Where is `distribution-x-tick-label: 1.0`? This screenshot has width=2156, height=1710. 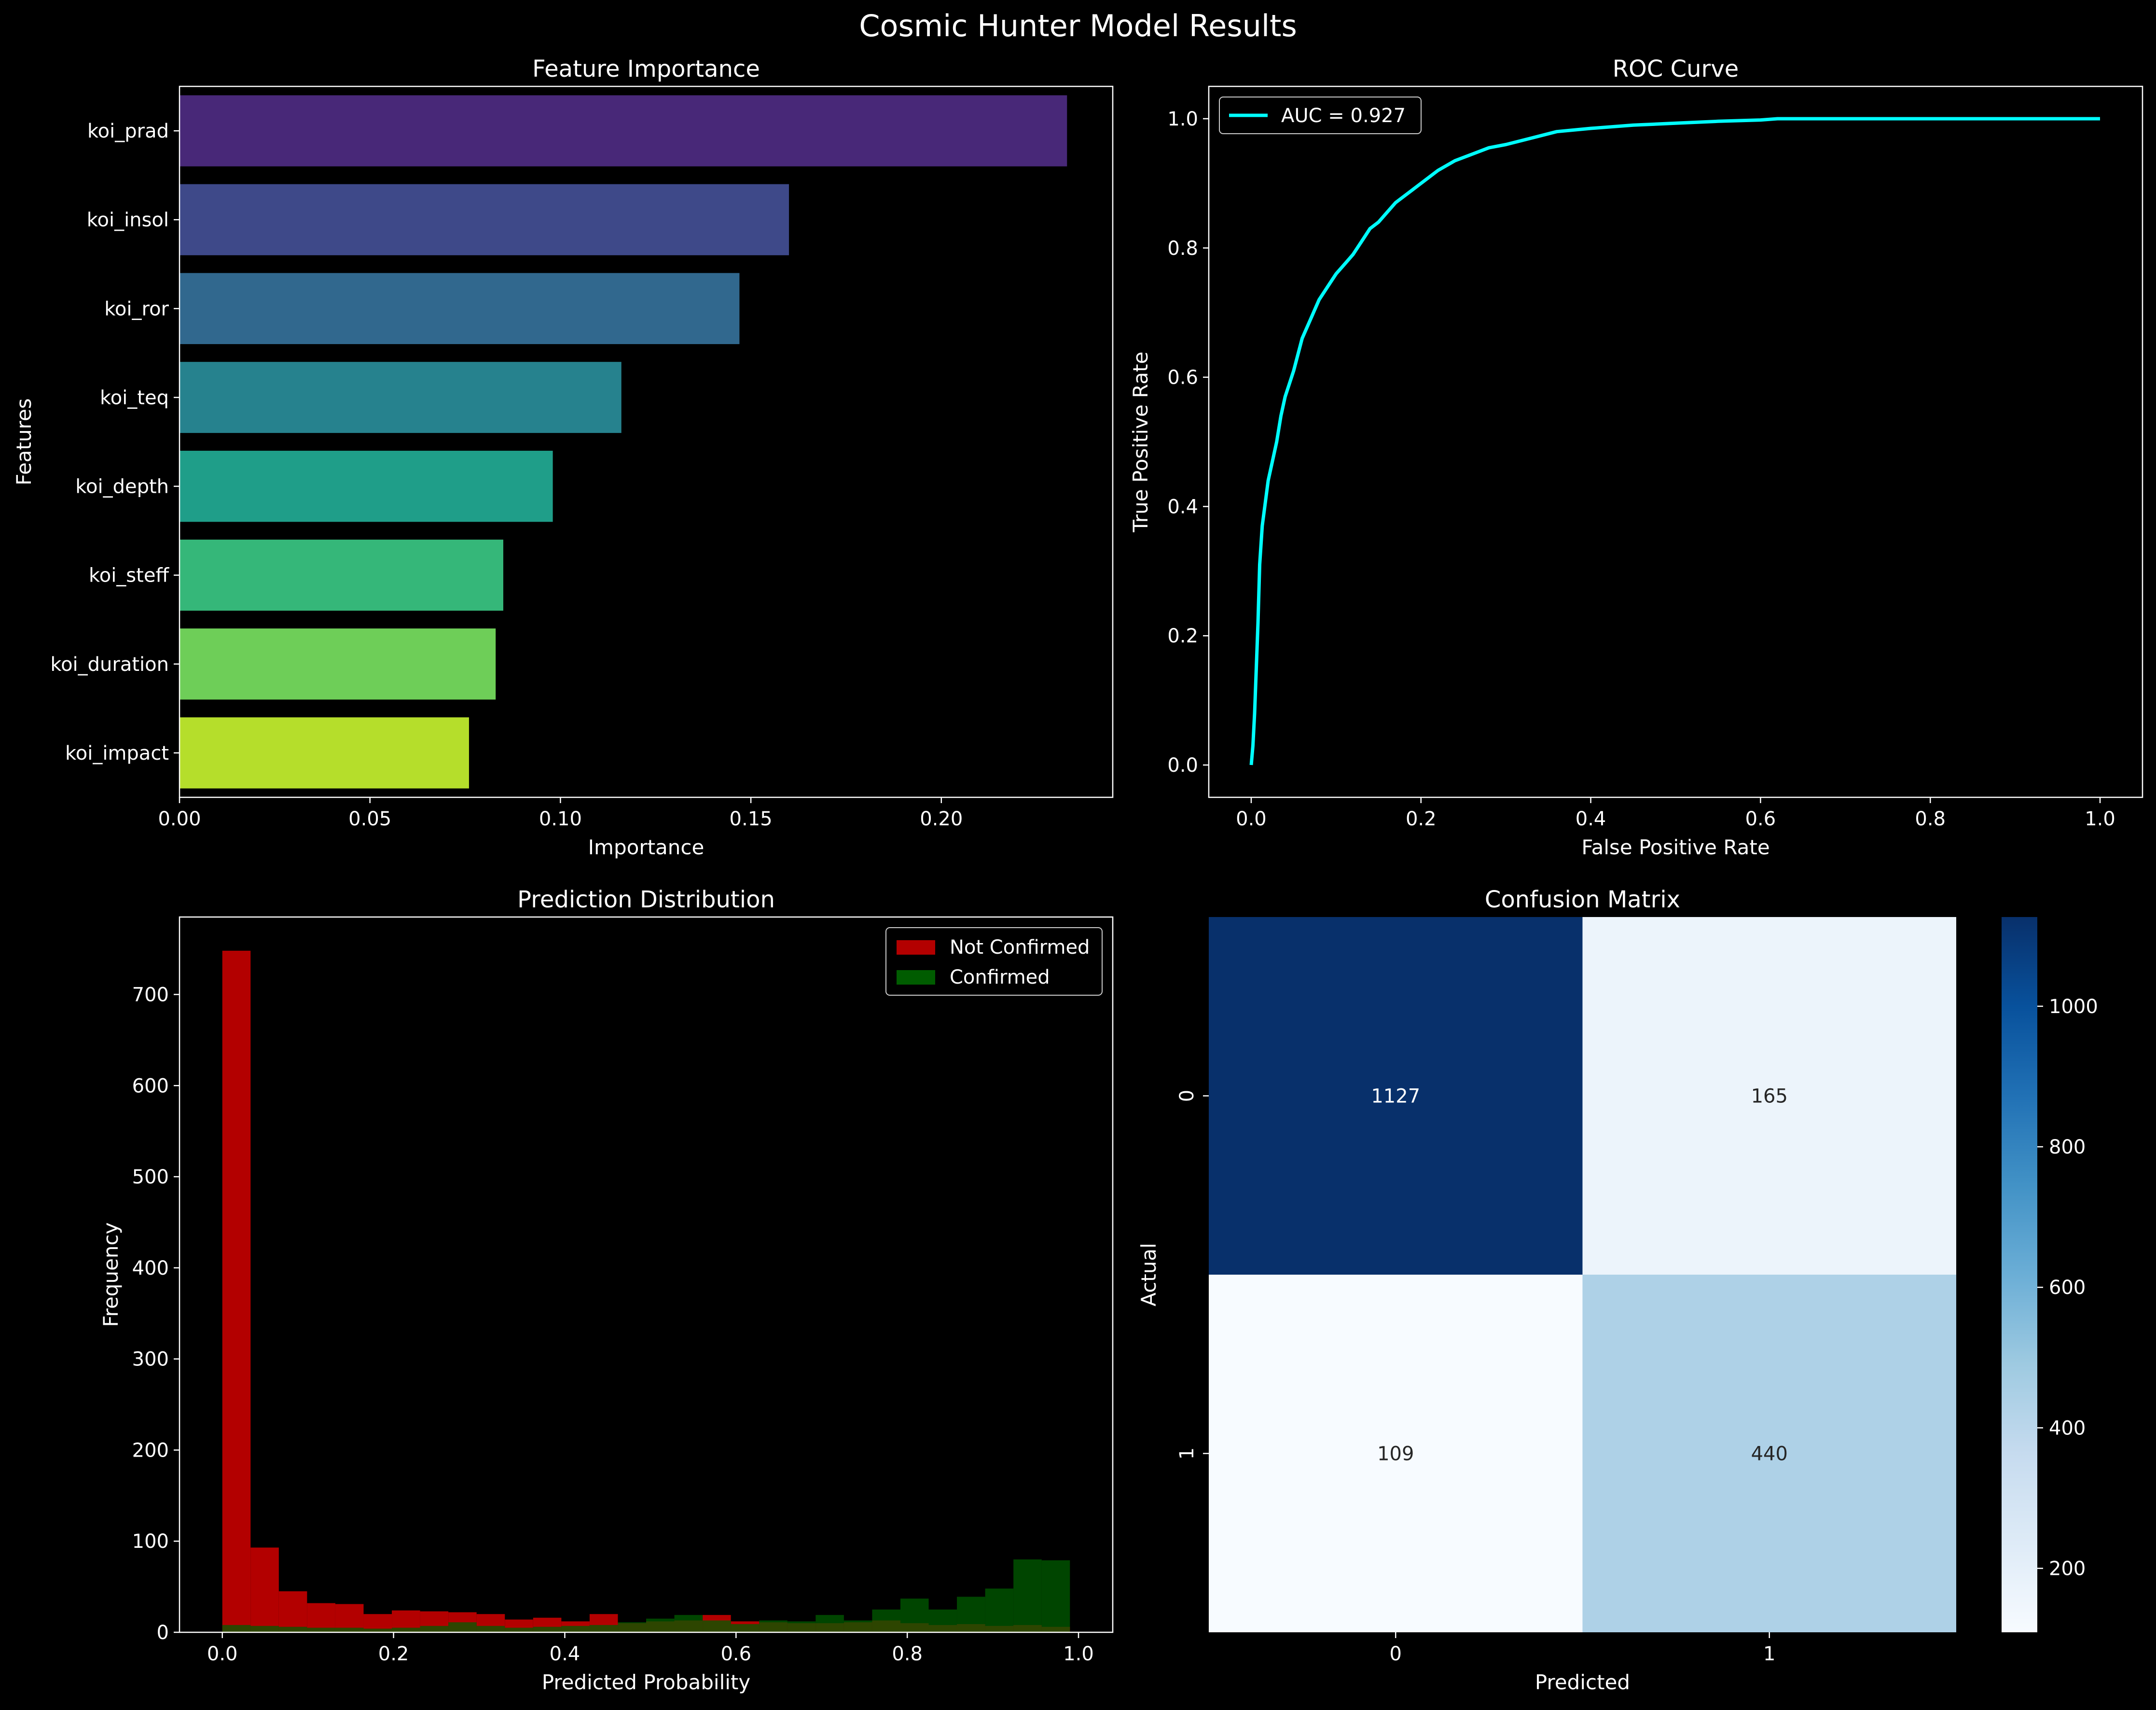
distribution-x-tick-label: 1.0 is located at coordinates (1078, 1654).